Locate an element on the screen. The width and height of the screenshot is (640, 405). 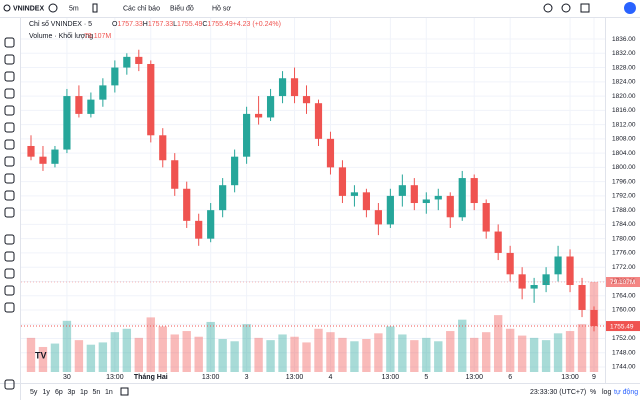
symbol: VNINDEX is located at coordinates (28, 8).